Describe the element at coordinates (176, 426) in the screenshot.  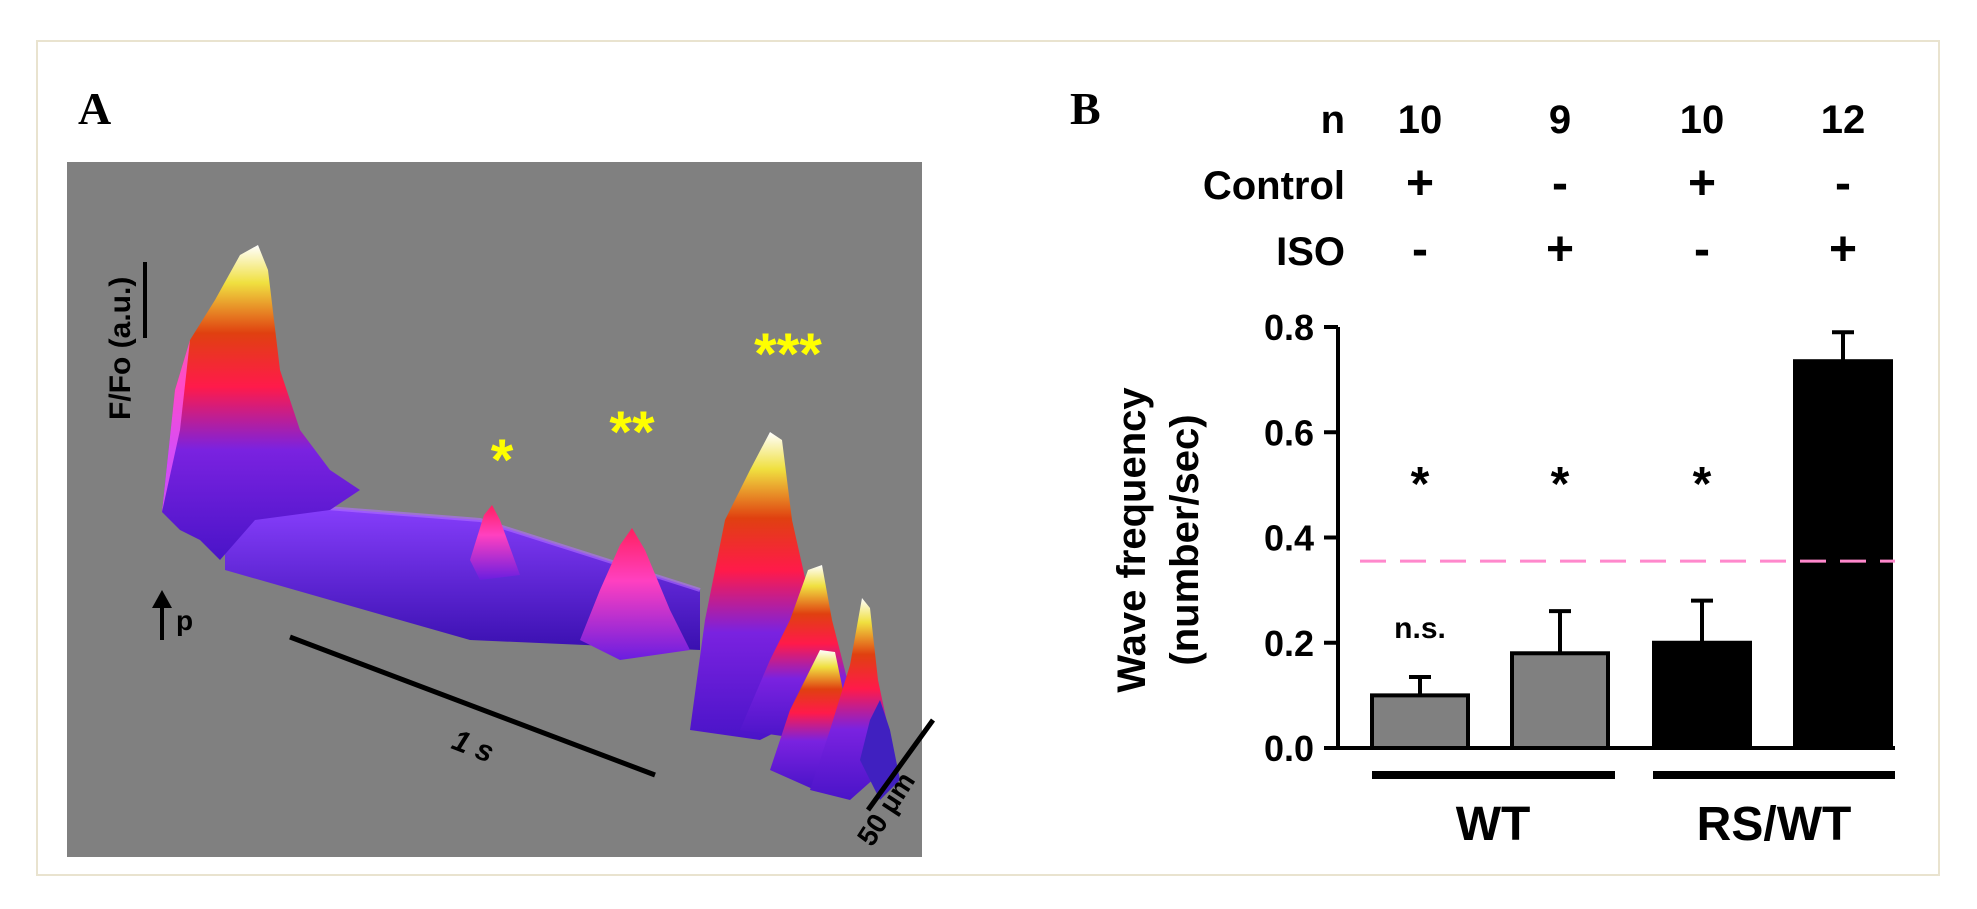
I see `initial-wave-edge` at that location.